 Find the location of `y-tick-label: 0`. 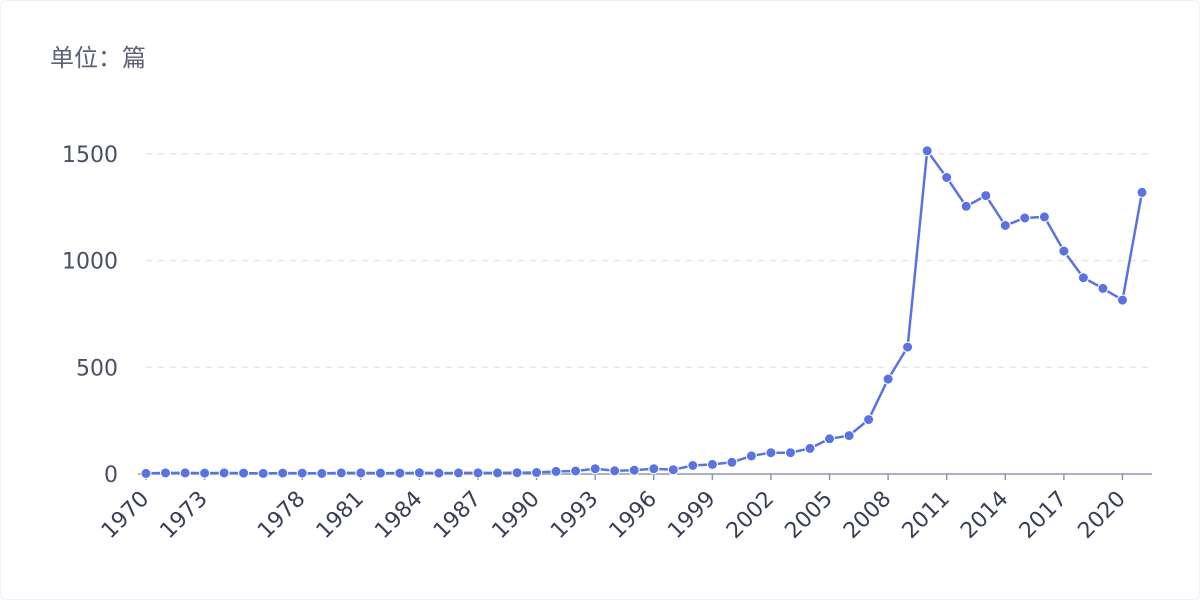

y-tick-label: 0 is located at coordinates (111, 475).